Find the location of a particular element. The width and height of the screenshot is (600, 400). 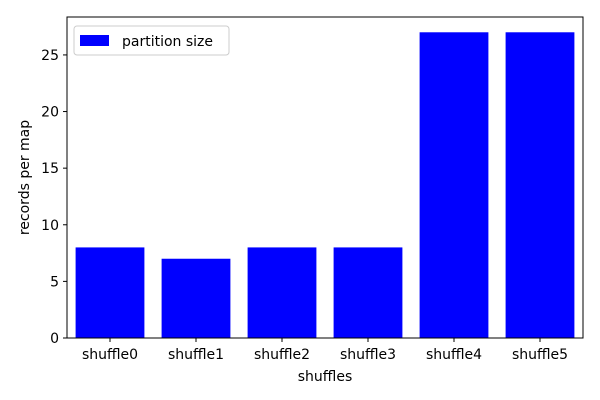

legend-label-partition-size: partition size is located at coordinates (167, 42).